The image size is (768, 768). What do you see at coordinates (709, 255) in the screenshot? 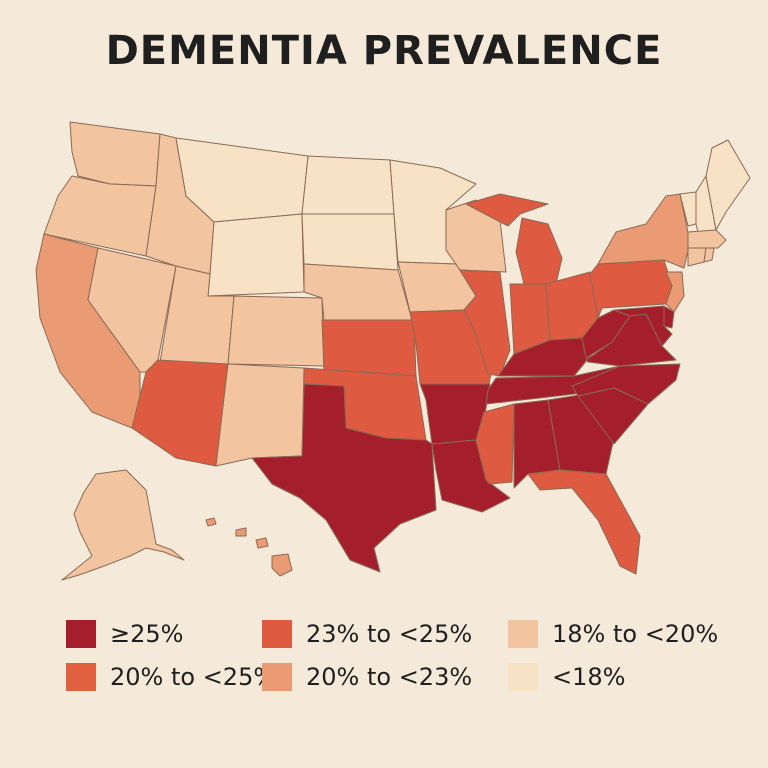
I see `state-RI` at bounding box center [709, 255].